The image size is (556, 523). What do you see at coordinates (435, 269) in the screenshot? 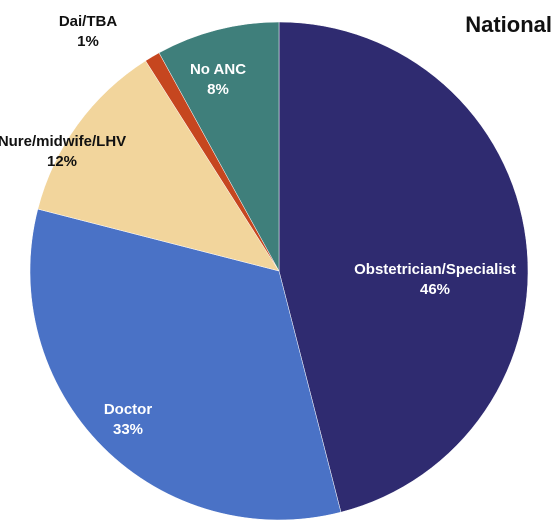
I see `slice-name: Obstetrician/Specialist` at bounding box center [435, 269].